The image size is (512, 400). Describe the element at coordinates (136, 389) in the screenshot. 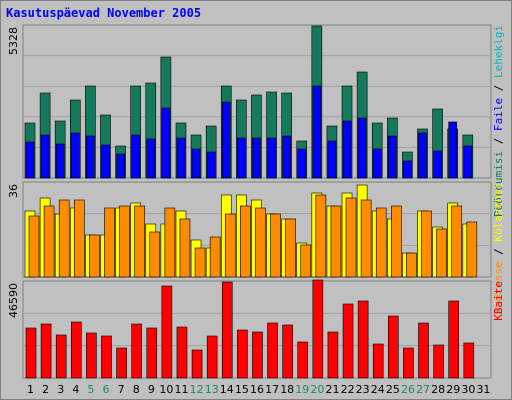

I see `x-tick-label-8: 8` at that location.